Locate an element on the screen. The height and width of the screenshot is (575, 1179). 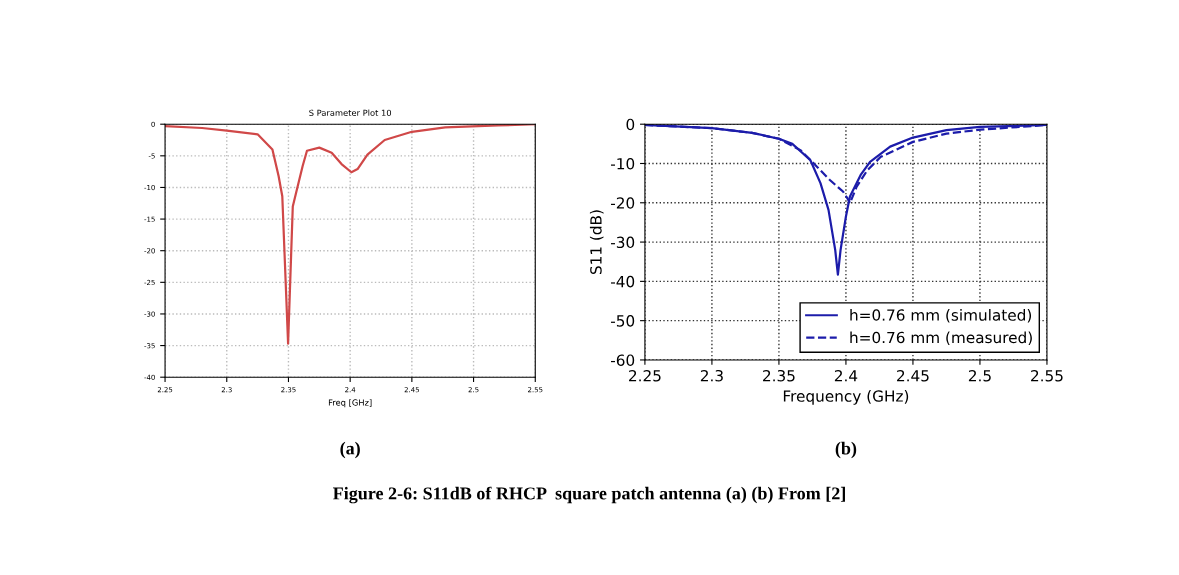
y-tick-label: -60 is located at coordinates (622, 360).